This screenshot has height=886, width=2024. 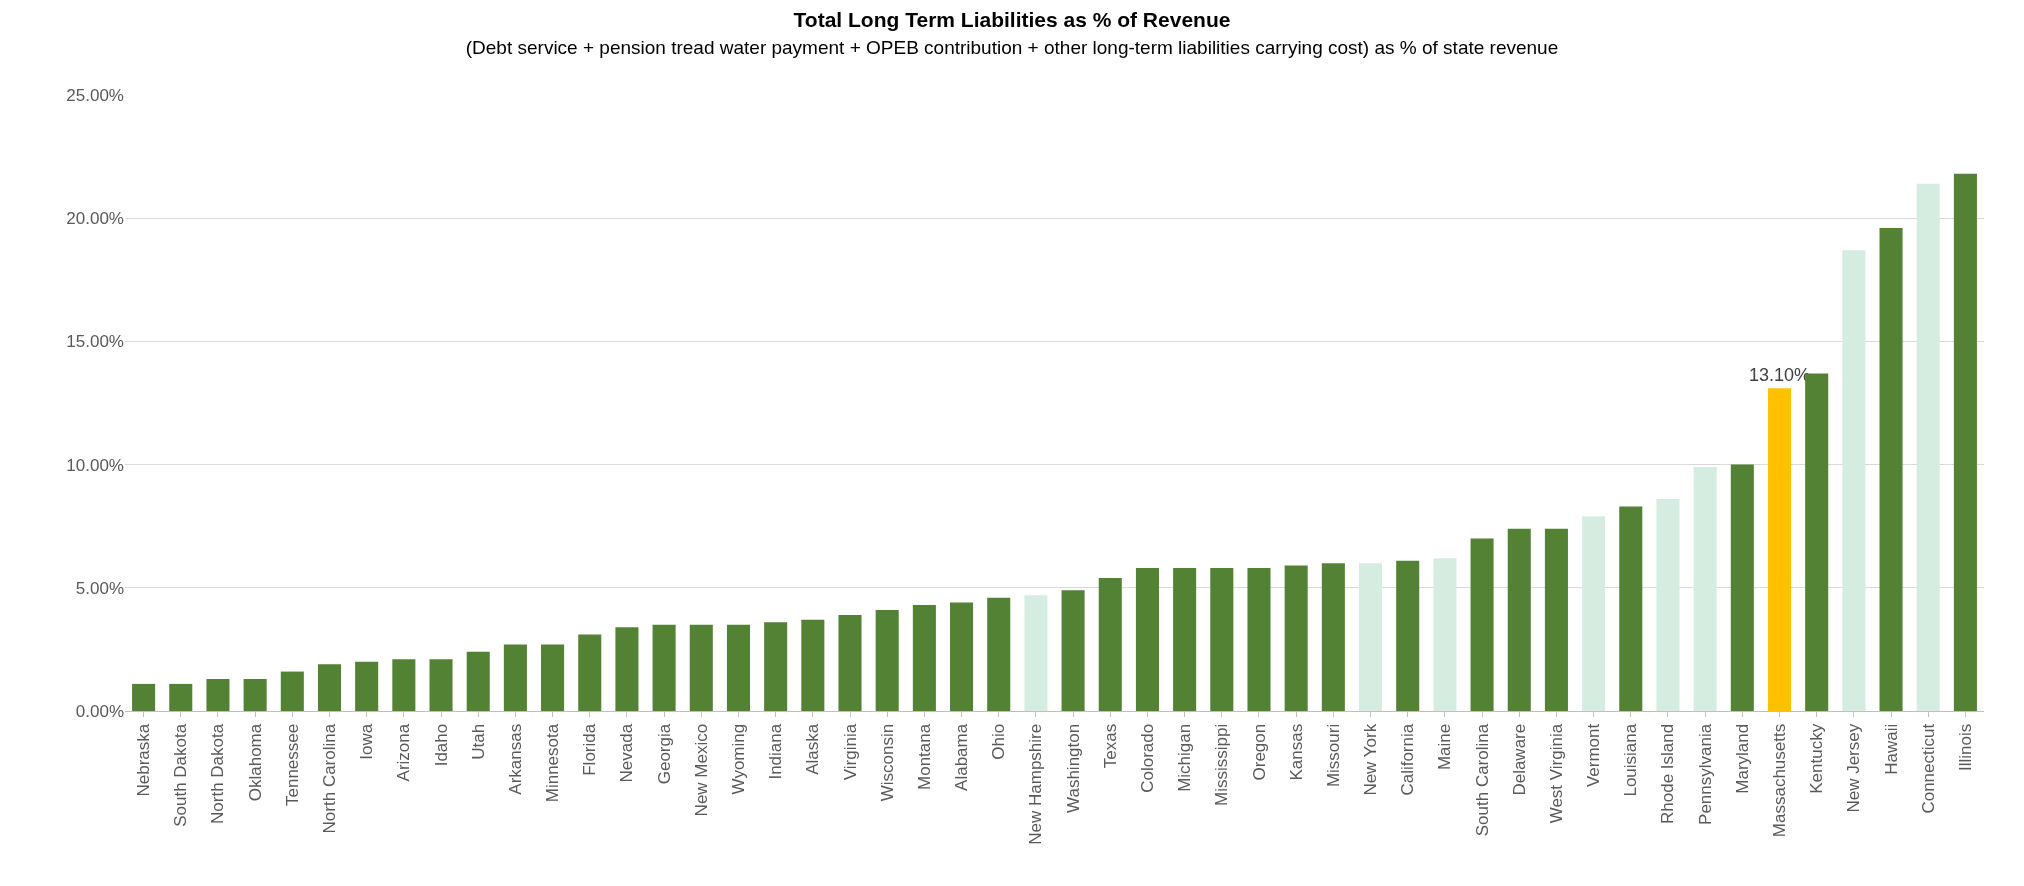 What do you see at coordinates (1036, 784) in the screenshot?
I see `x-tick-label: New Hampshire` at bounding box center [1036, 784].